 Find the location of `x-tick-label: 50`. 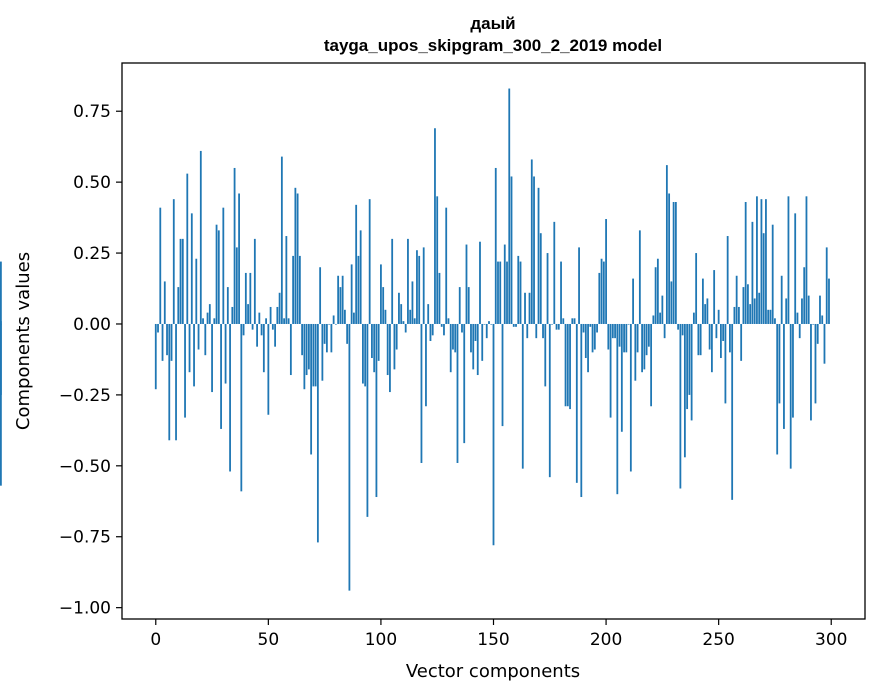

x-tick-label: 50 is located at coordinates (269, 640).